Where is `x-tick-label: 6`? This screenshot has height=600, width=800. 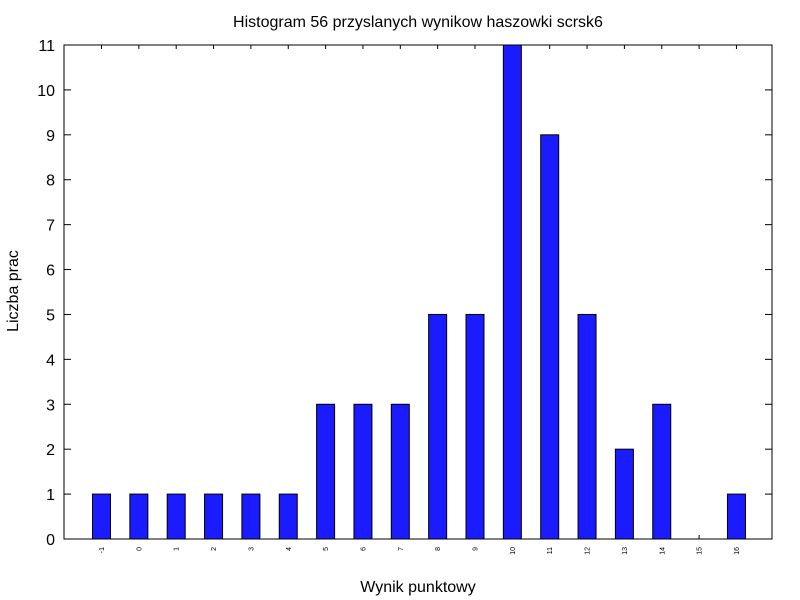
x-tick-label: 6 is located at coordinates (363, 549).